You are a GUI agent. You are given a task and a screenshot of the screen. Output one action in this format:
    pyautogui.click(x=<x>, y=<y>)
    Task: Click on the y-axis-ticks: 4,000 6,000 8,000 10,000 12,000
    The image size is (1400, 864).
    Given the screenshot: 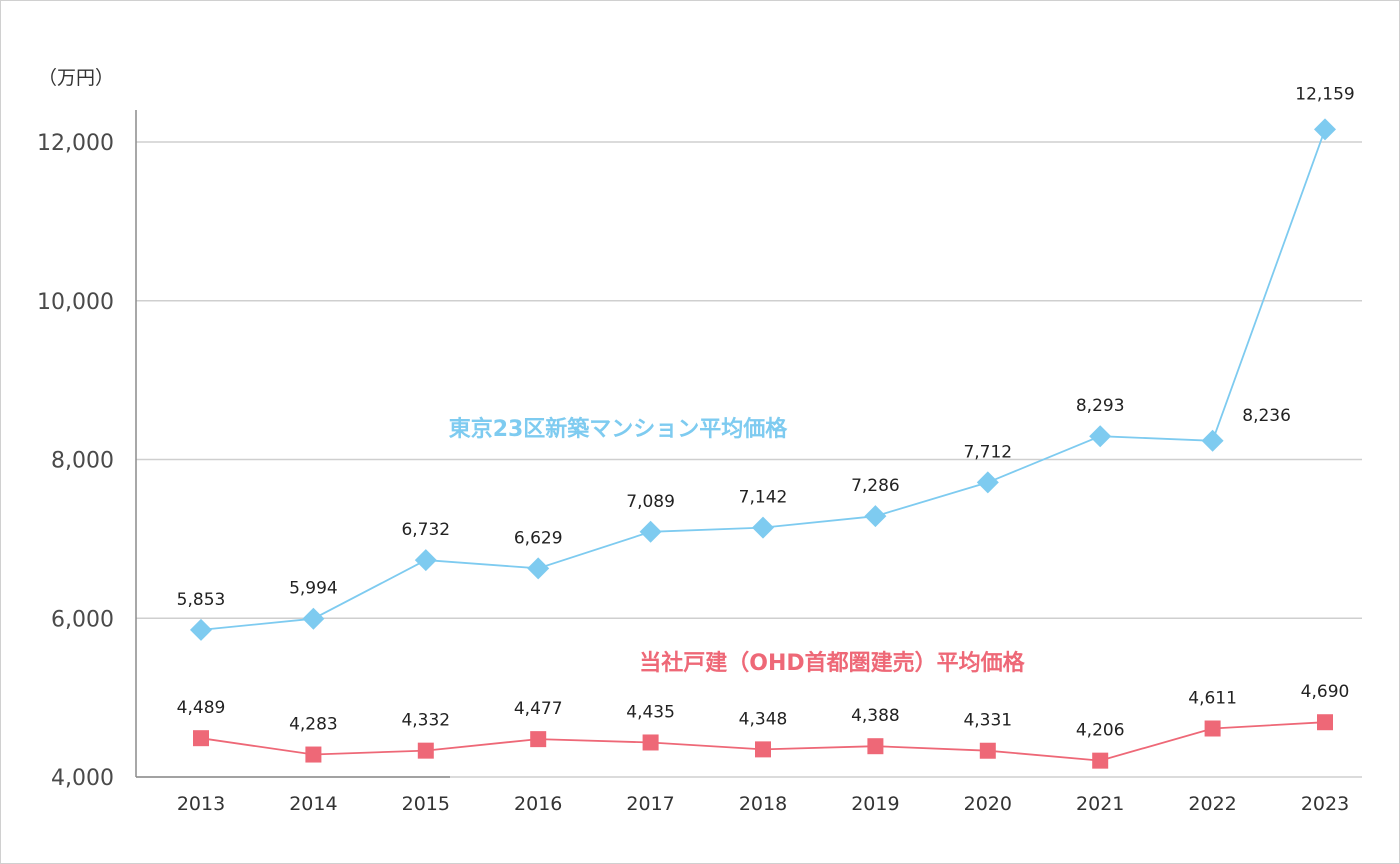 What is the action you would take?
    pyautogui.click(x=75, y=461)
    